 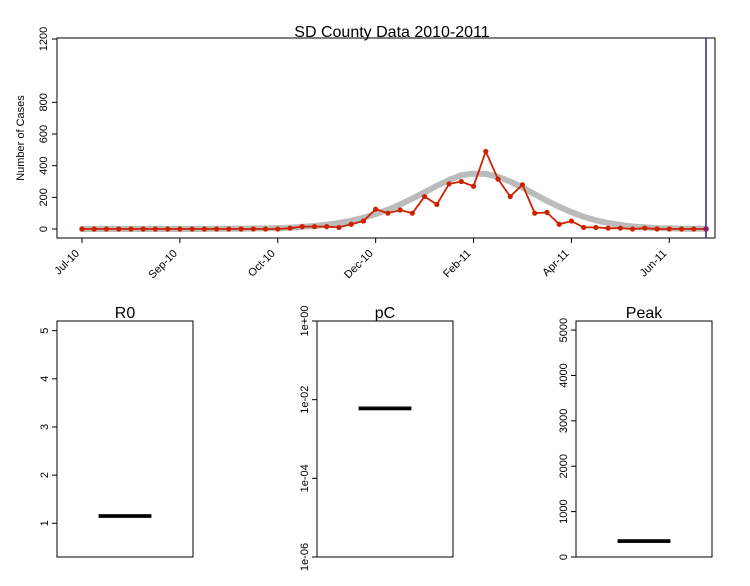 I want to click on y-tick-label-main: 400, so click(x=44, y=165).